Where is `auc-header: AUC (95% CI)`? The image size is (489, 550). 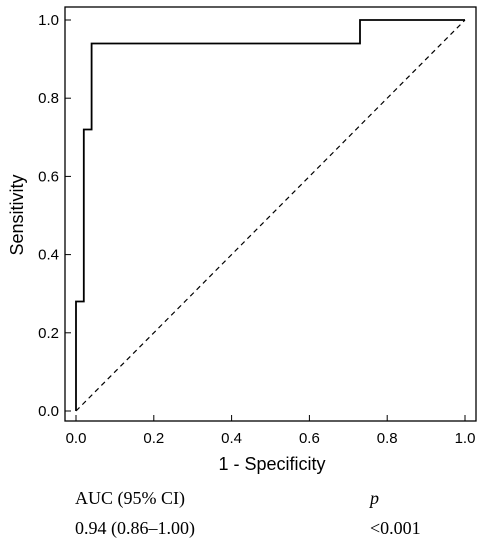 auc-header: AUC (95% CI) is located at coordinates (130, 498).